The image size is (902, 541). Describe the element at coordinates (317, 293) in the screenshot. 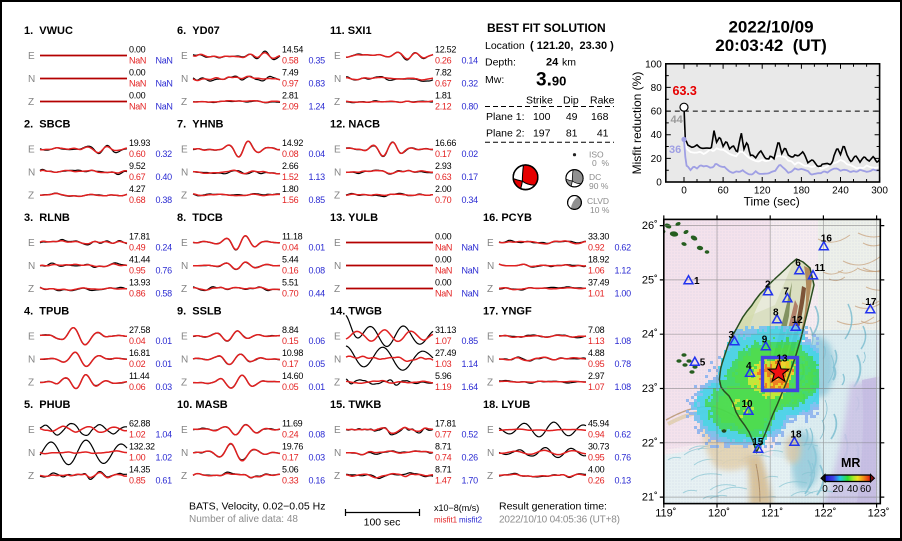

I see `svg-text: 0.44` at that location.